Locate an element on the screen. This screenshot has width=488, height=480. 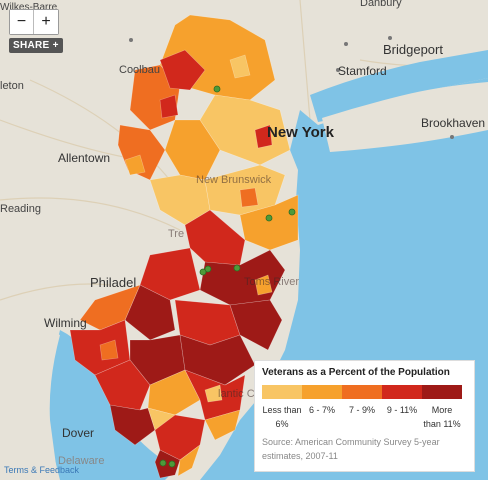
place-allentown: Allentown is located at coordinates (84, 158).